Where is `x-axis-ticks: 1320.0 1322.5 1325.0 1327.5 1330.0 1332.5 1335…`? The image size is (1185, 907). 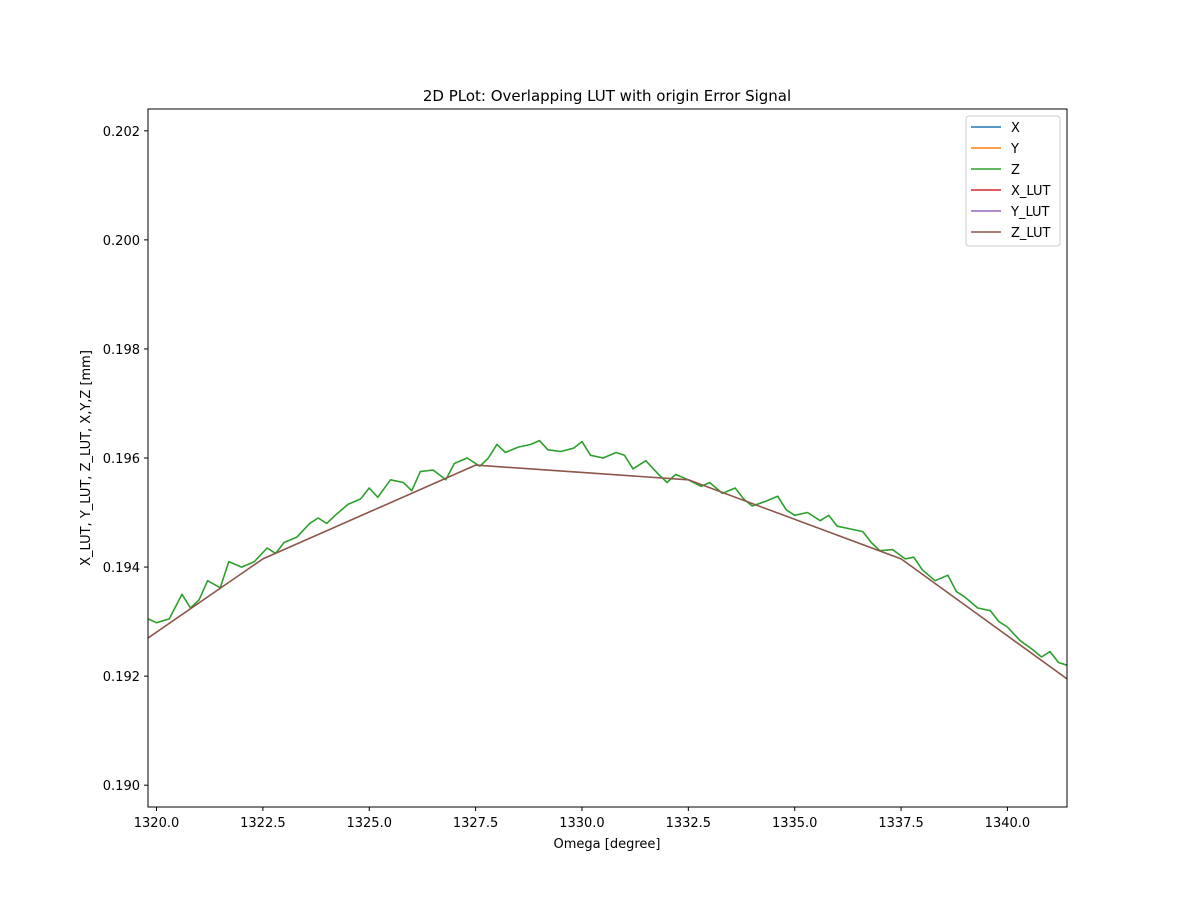
x-axis-ticks: 1320.0 1322.5 1325.0 1327.5 1330.0 1332.5 1335… is located at coordinates (582, 819).